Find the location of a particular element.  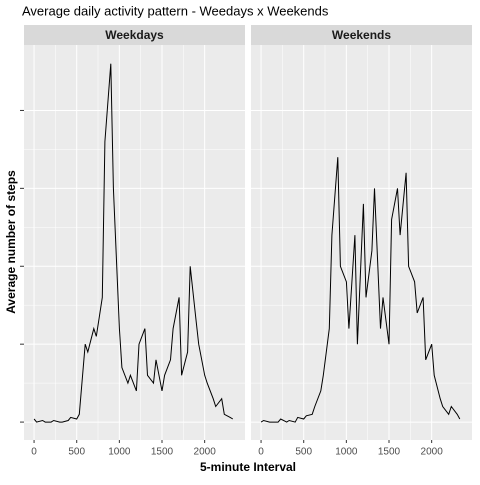

strip-label: Weekends is located at coordinates (361, 35).